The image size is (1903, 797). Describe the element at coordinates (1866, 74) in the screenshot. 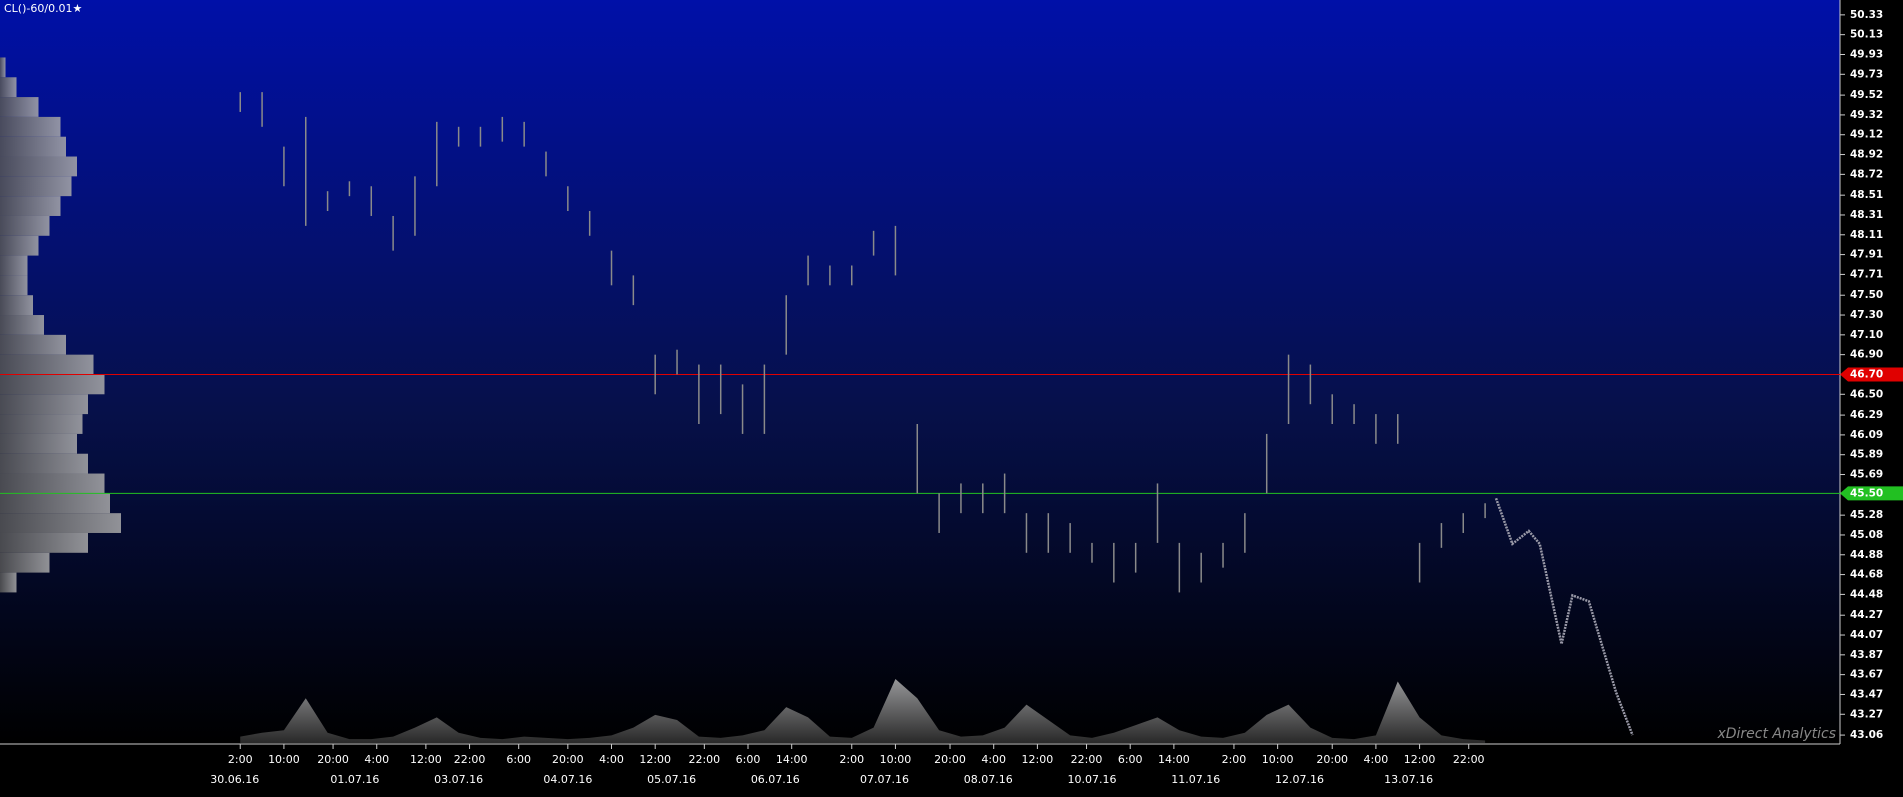

I see `y-tick-label: 49.73` at that location.